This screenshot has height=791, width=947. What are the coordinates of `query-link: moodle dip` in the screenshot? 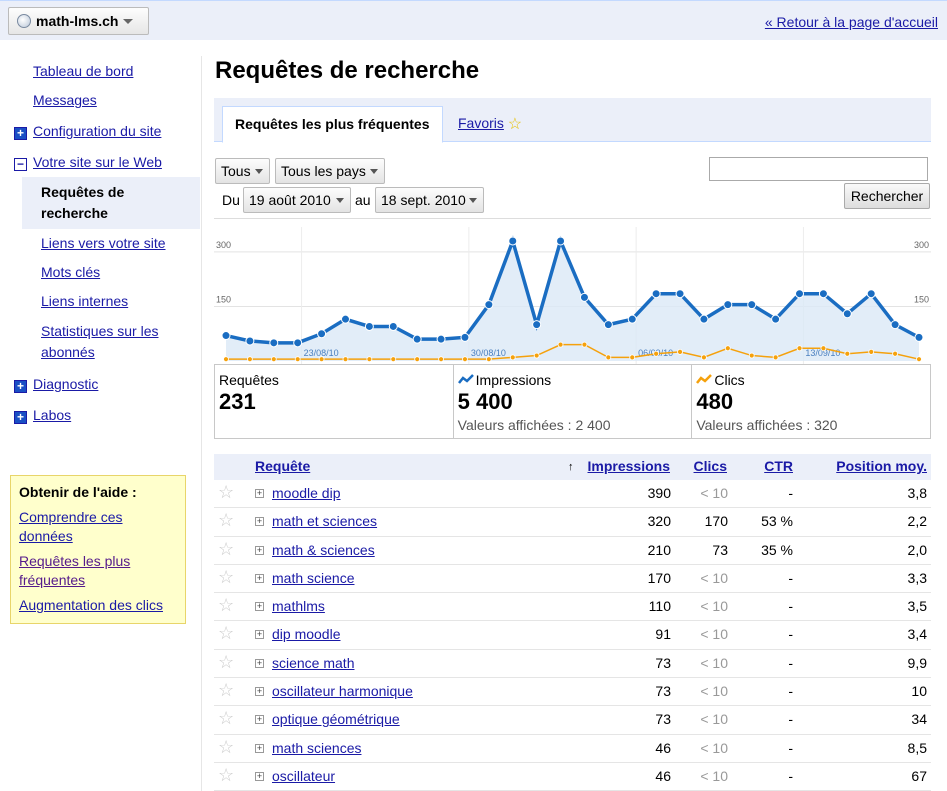 It's located at (306, 493).